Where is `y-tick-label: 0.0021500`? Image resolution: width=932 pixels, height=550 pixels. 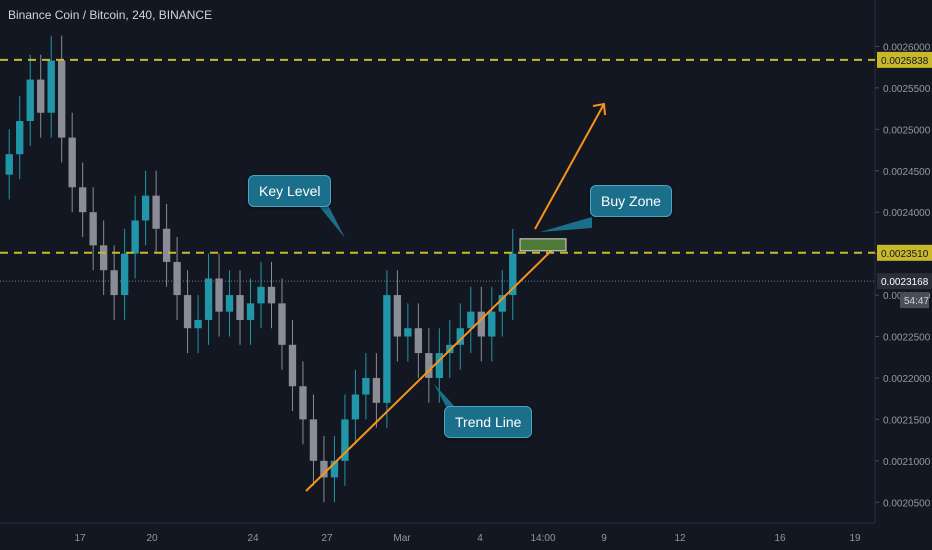
y-tick-label: 0.0021500 is located at coordinates (907, 420).